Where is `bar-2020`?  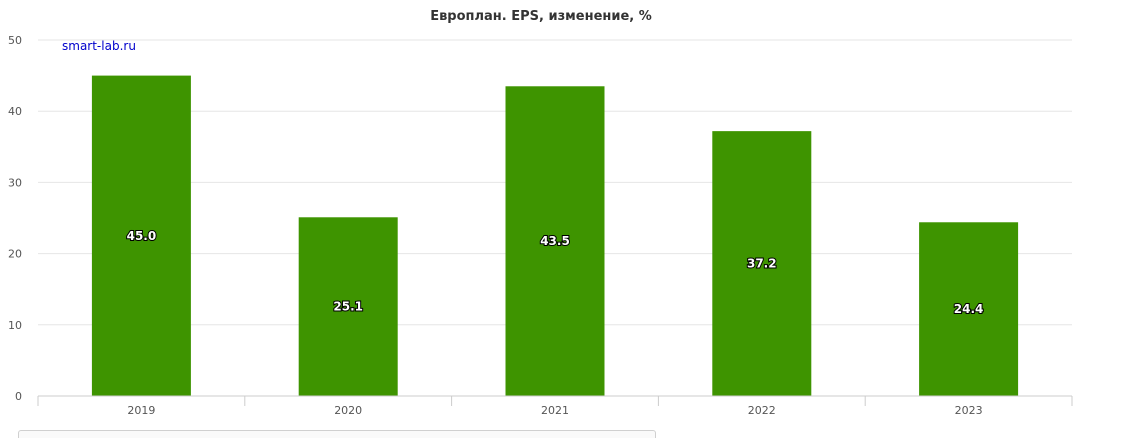 bar-2020 is located at coordinates (348, 306).